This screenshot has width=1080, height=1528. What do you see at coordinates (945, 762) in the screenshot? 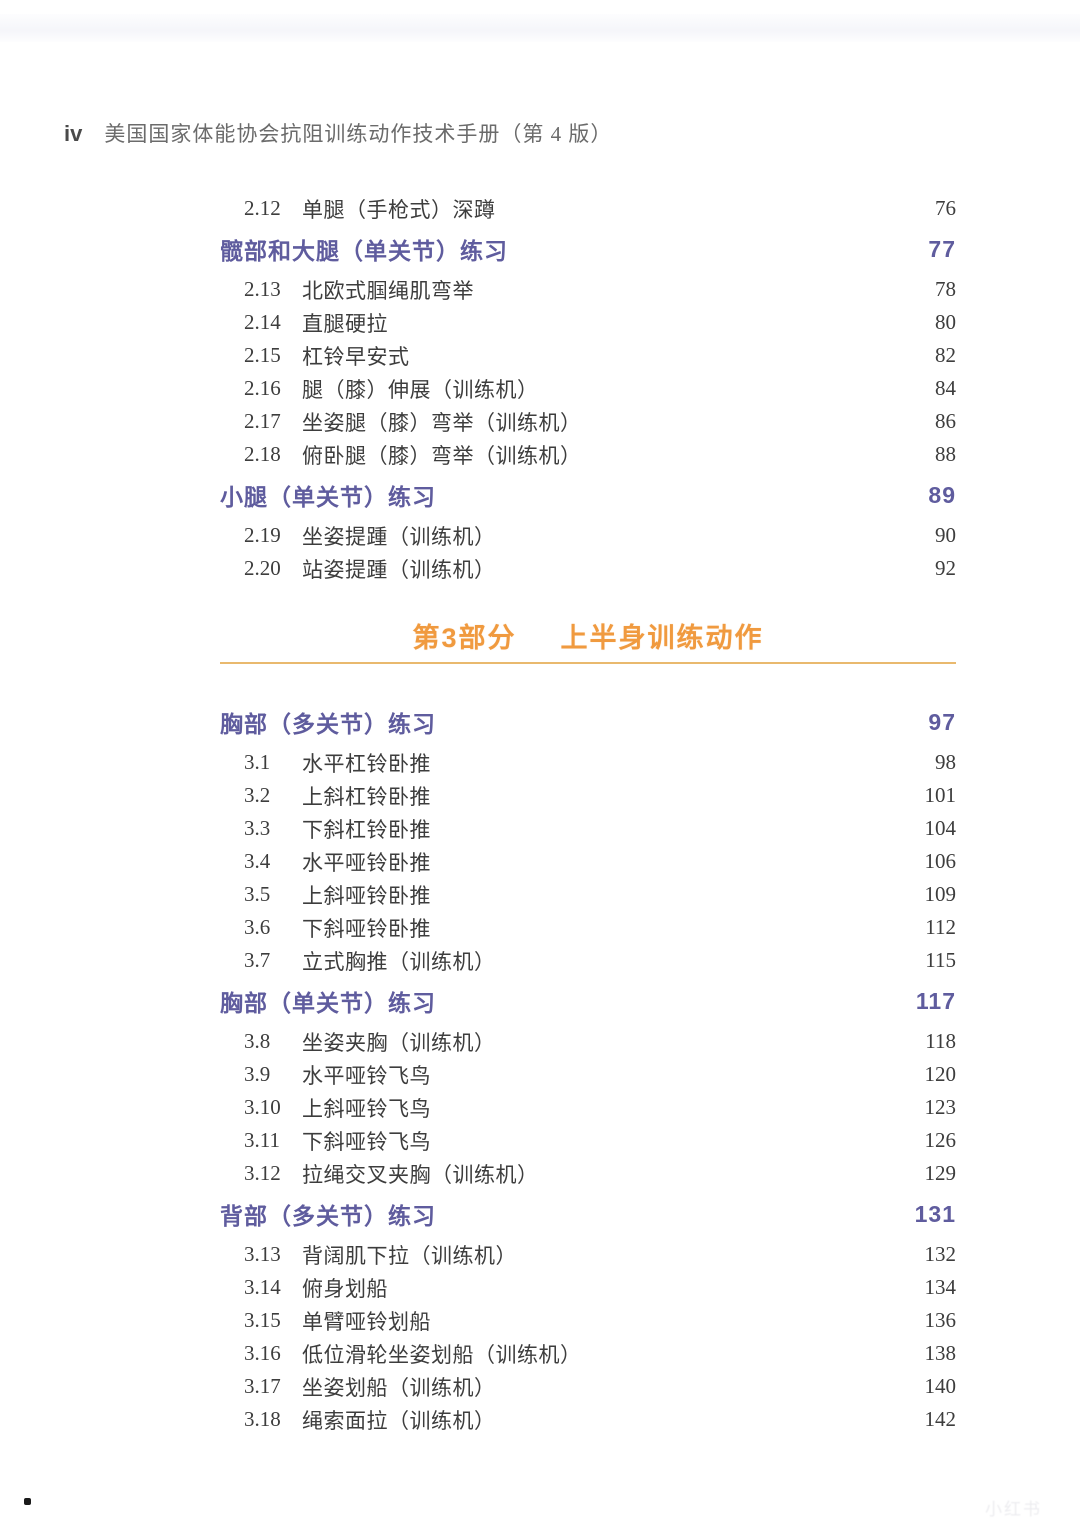
I see `toc-entry-page-number: 98` at bounding box center [945, 762].